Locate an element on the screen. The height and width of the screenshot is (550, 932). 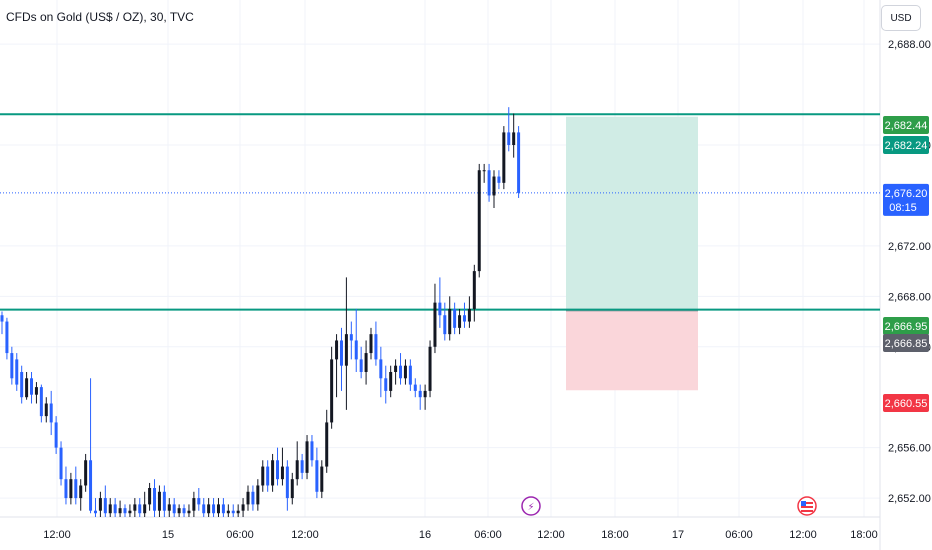
price-badge-label: 2,660.55 is located at coordinates (906, 404).